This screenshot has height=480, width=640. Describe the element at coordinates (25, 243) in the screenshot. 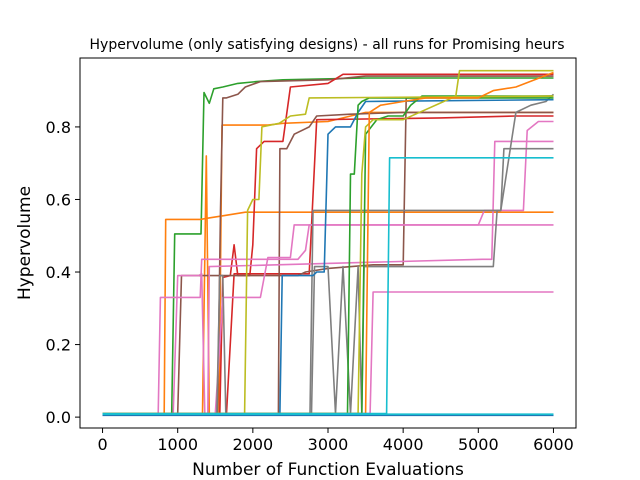

I see `y-axis-label: Hypervolume` at that location.